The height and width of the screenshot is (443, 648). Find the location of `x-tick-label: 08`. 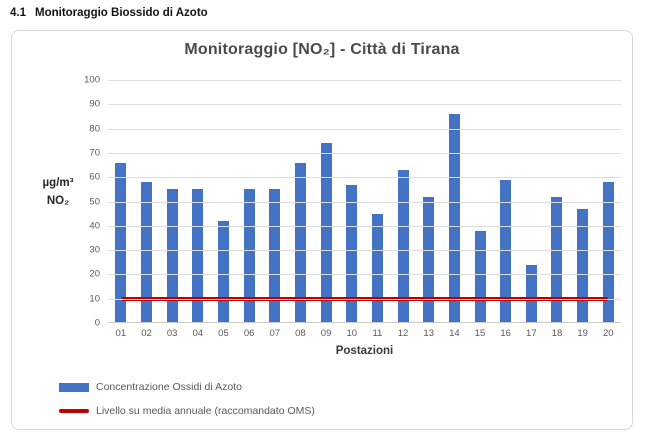

x-tick-label: 08 is located at coordinates (300, 333).